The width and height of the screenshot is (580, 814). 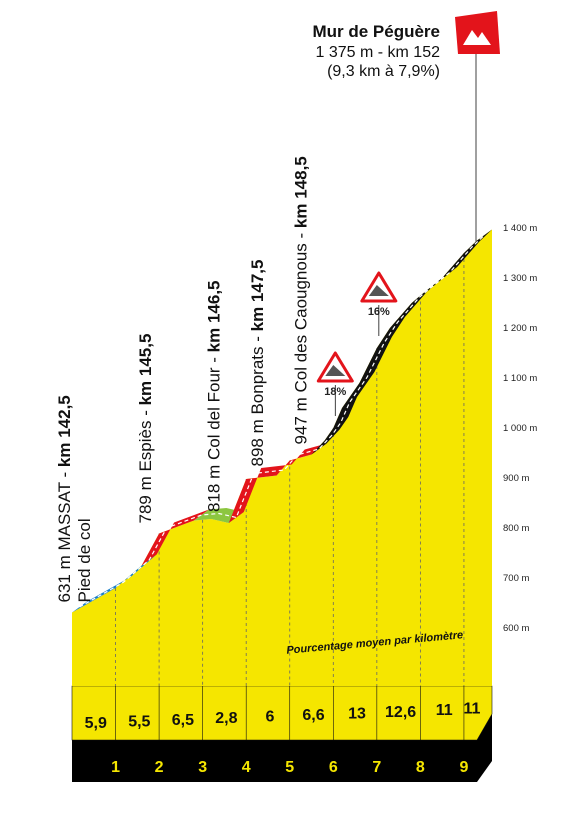 I want to click on point-km-5: km 148,5, so click(x=301, y=192).